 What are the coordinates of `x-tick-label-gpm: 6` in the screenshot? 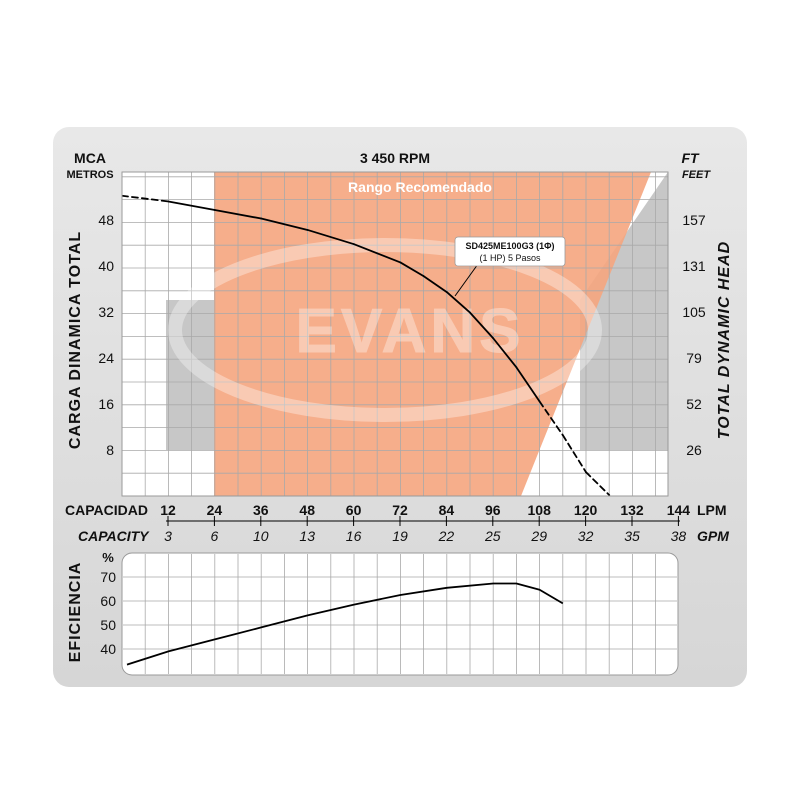 It's located at (215, 536).